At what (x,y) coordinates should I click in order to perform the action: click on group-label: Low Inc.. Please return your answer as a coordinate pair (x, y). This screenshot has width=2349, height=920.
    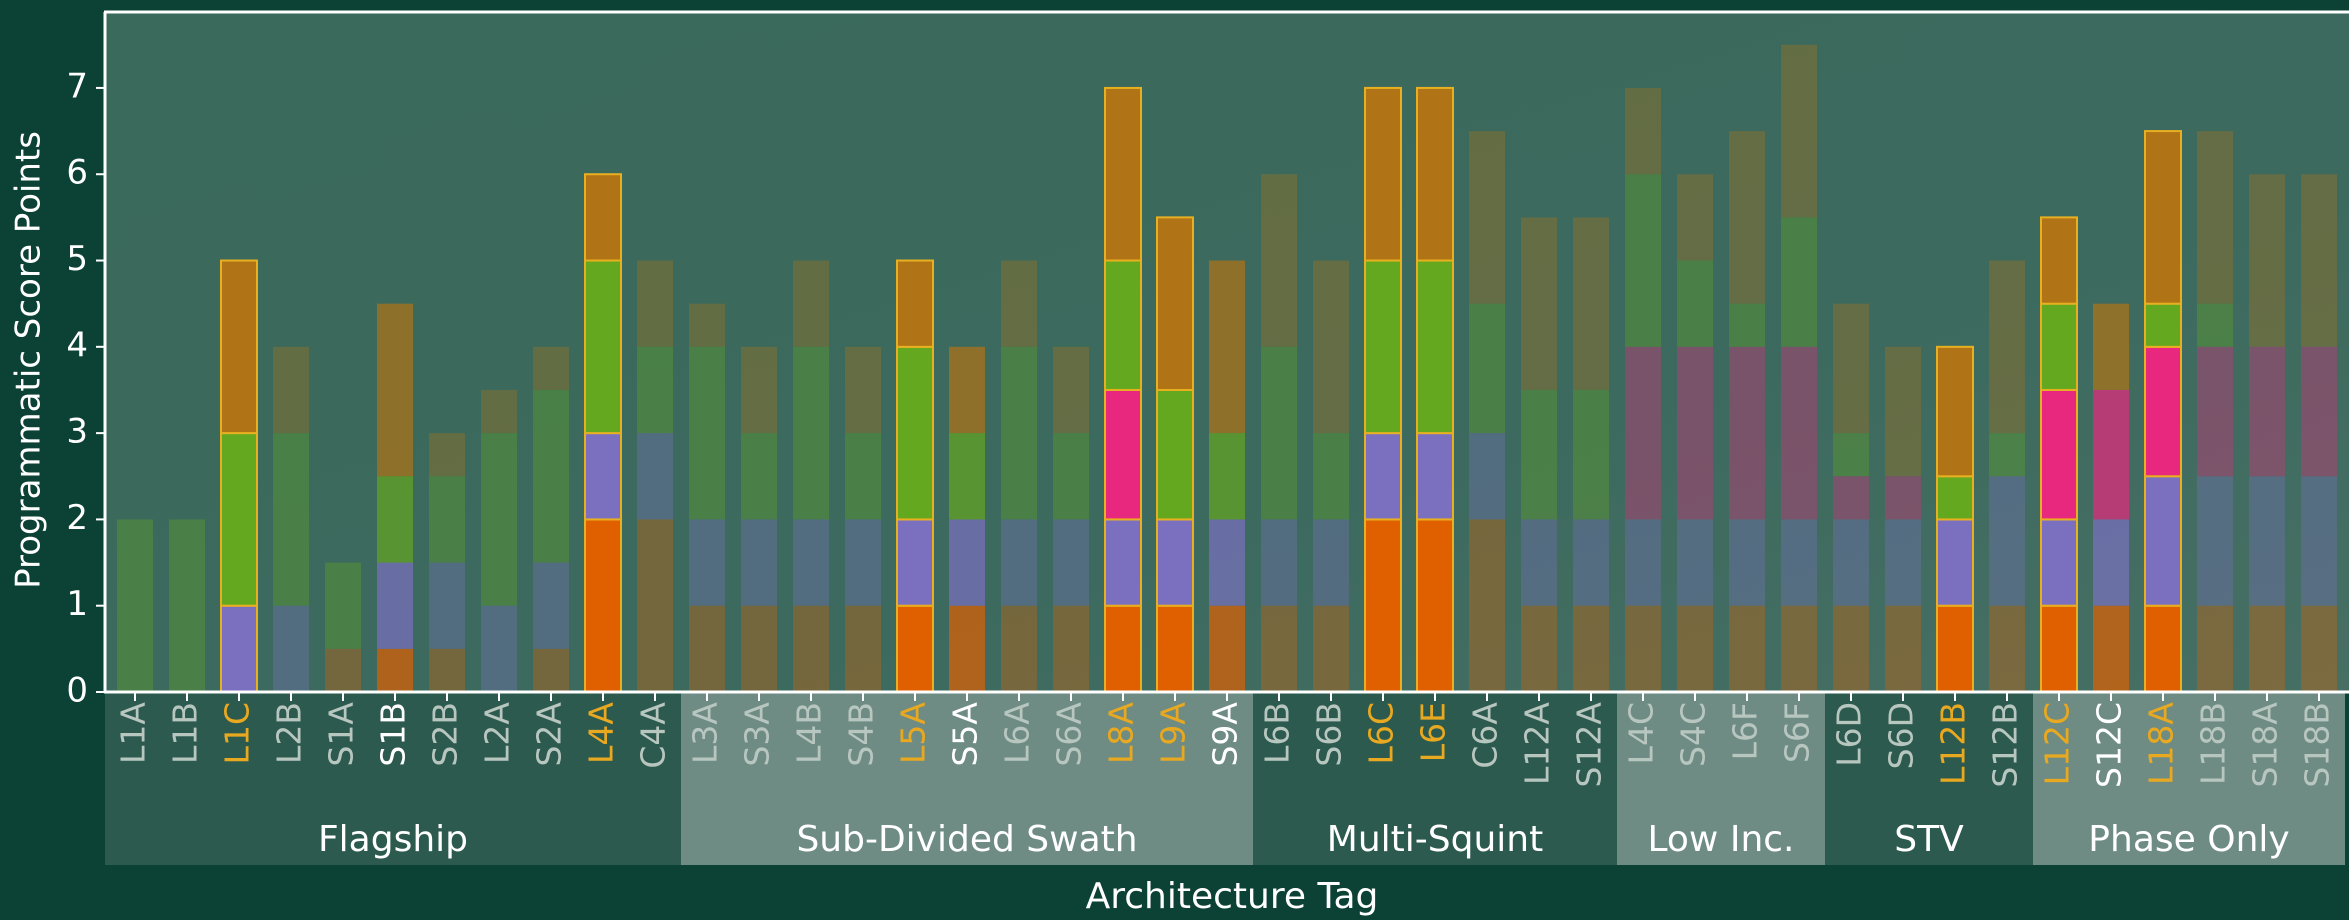
    Looking at the image, I should click on (1720, 839).